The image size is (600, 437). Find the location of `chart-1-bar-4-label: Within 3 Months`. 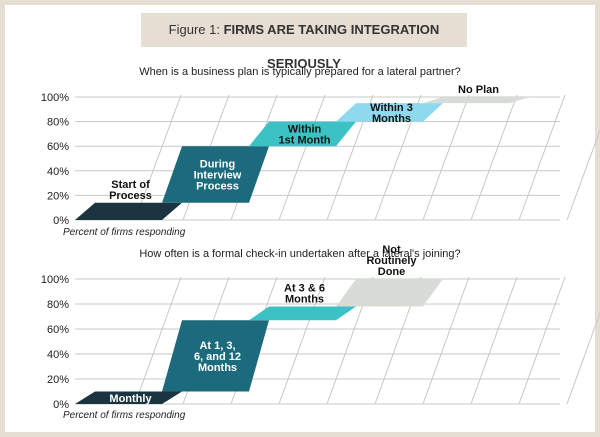

chart-1-bar-4-label: Within 3 Months is located at coordinates (391, 113).